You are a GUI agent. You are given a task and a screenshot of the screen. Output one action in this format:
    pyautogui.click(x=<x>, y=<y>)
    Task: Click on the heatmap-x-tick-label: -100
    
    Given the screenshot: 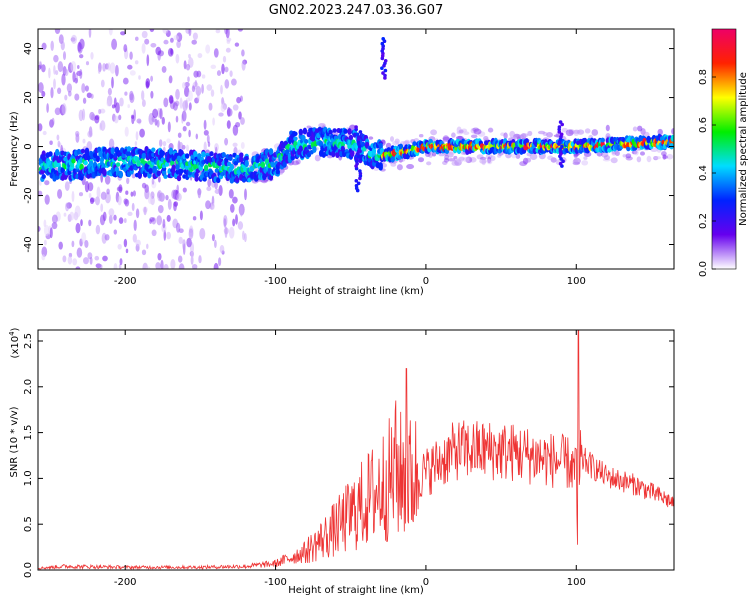 What is the action you would take?
    pyautogui.click(x=275, y=281)
    